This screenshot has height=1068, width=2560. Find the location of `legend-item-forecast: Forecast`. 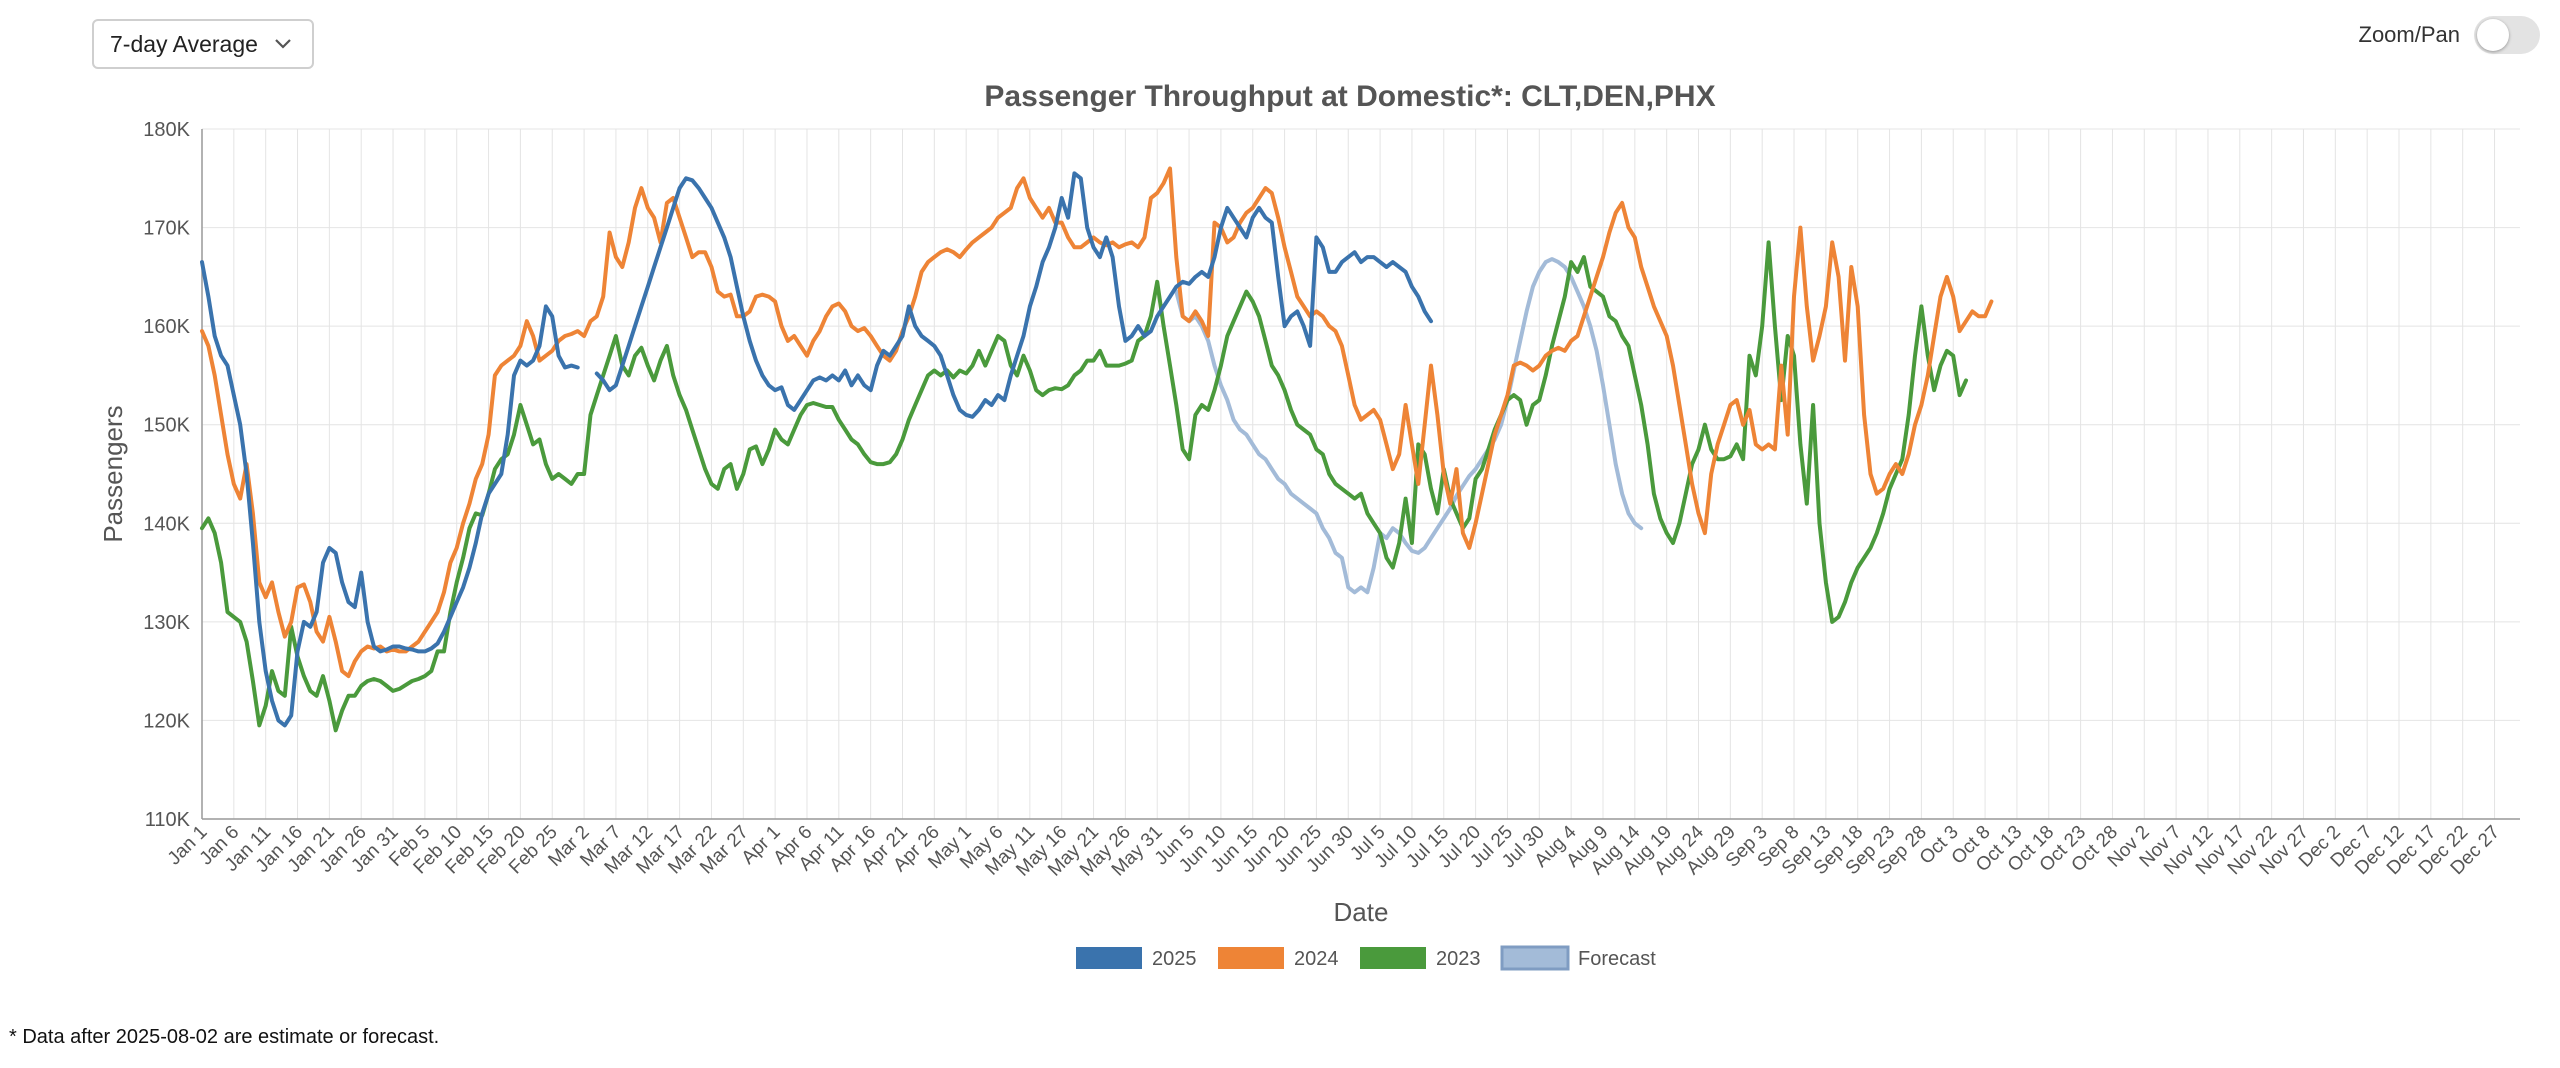

legend-item-forecast: Forecast is located at coordinates (1578, 958).